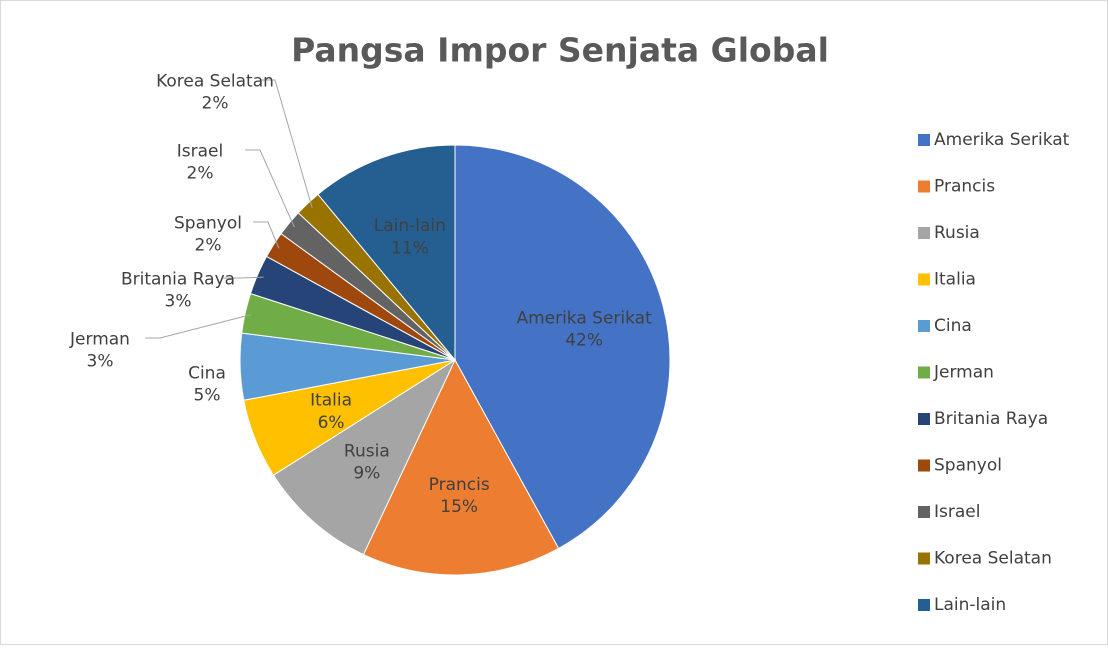 The width and height of the screenshot is (1108, 649). I want to click on label-value: 9%, so click(366, 474).